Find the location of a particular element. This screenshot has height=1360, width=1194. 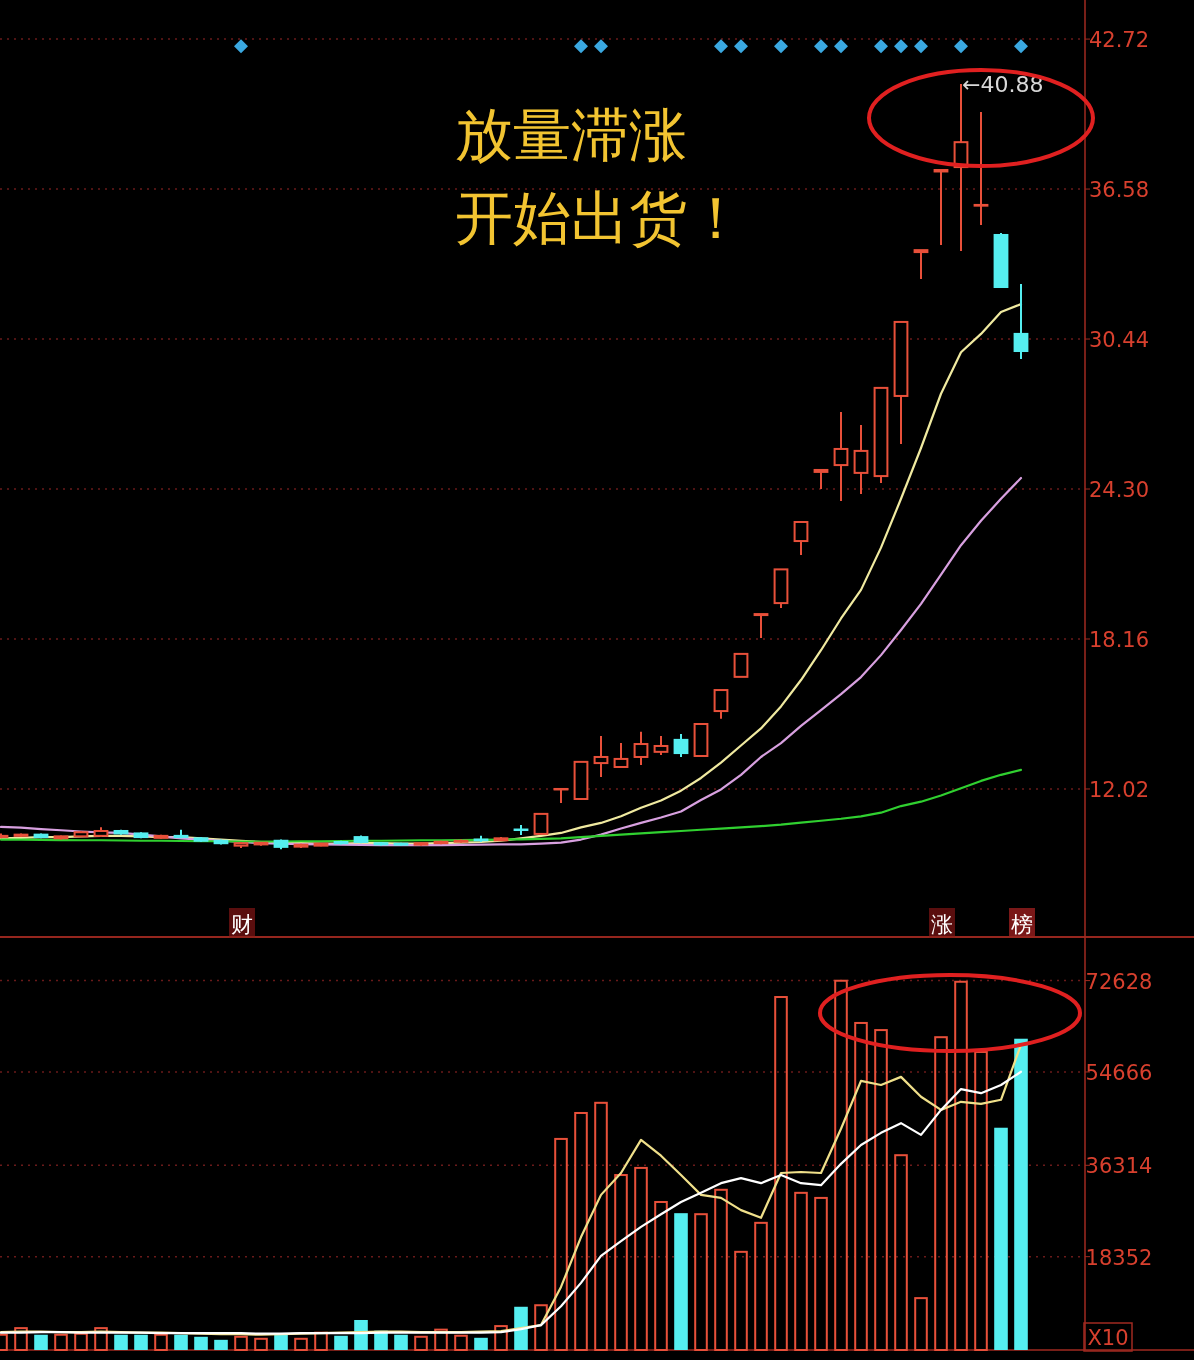

y-tick-label: 30.44 is located at coordinates (1119, 340).